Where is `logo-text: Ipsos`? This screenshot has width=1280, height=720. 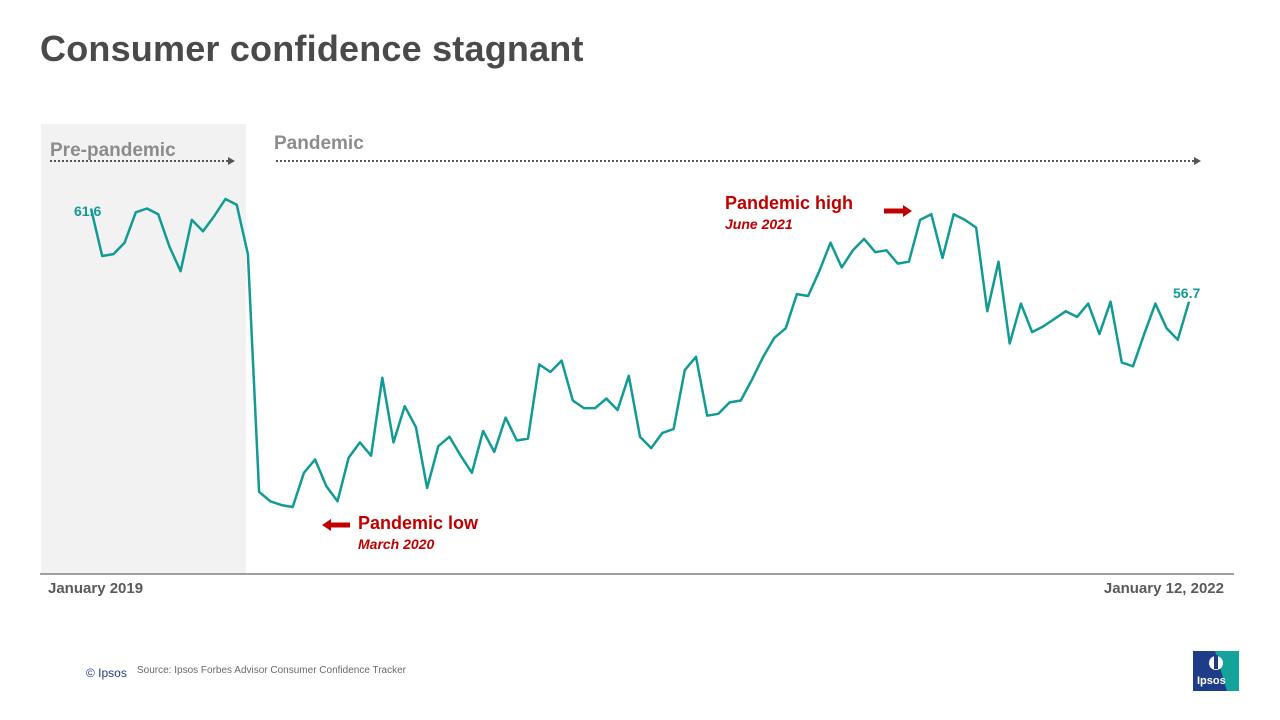
logo-text: Ipsos is located at coordinates (1211, 681).